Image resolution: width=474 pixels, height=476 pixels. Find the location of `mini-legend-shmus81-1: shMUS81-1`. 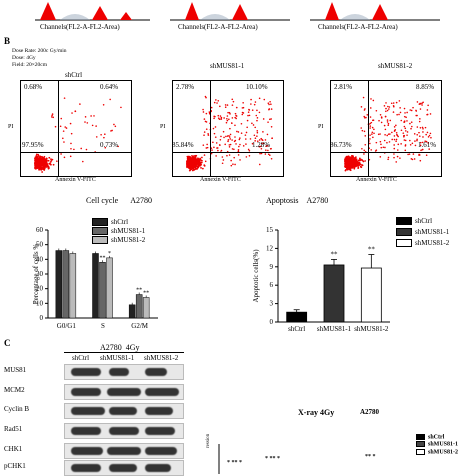

mini-legend-shmus81-1: shMUS81-1 is located at coordinates (437, 444).